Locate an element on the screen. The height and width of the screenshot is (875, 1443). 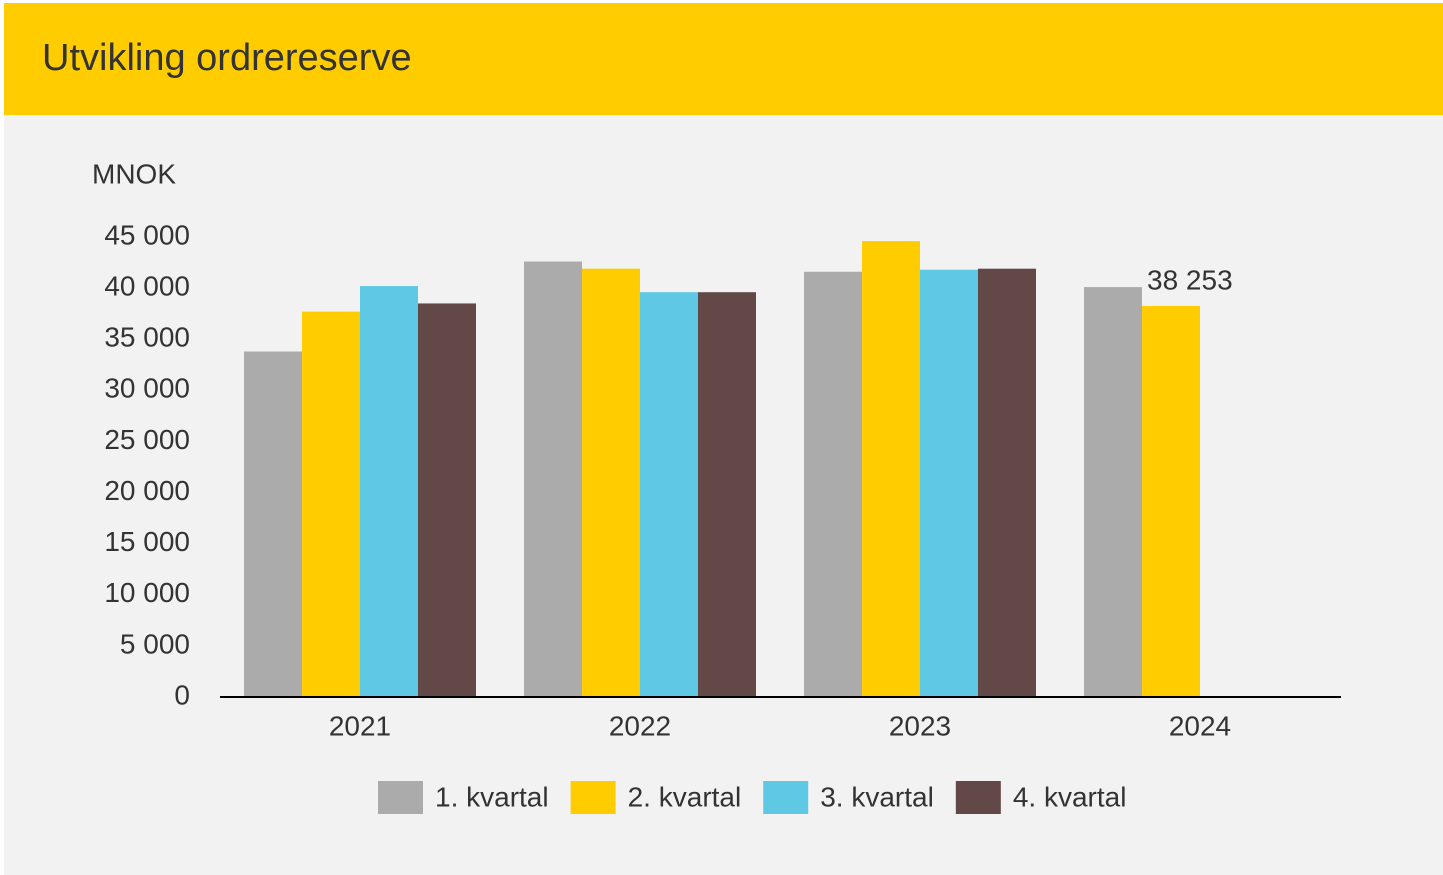
header-band is located at coordinates (723, 59).